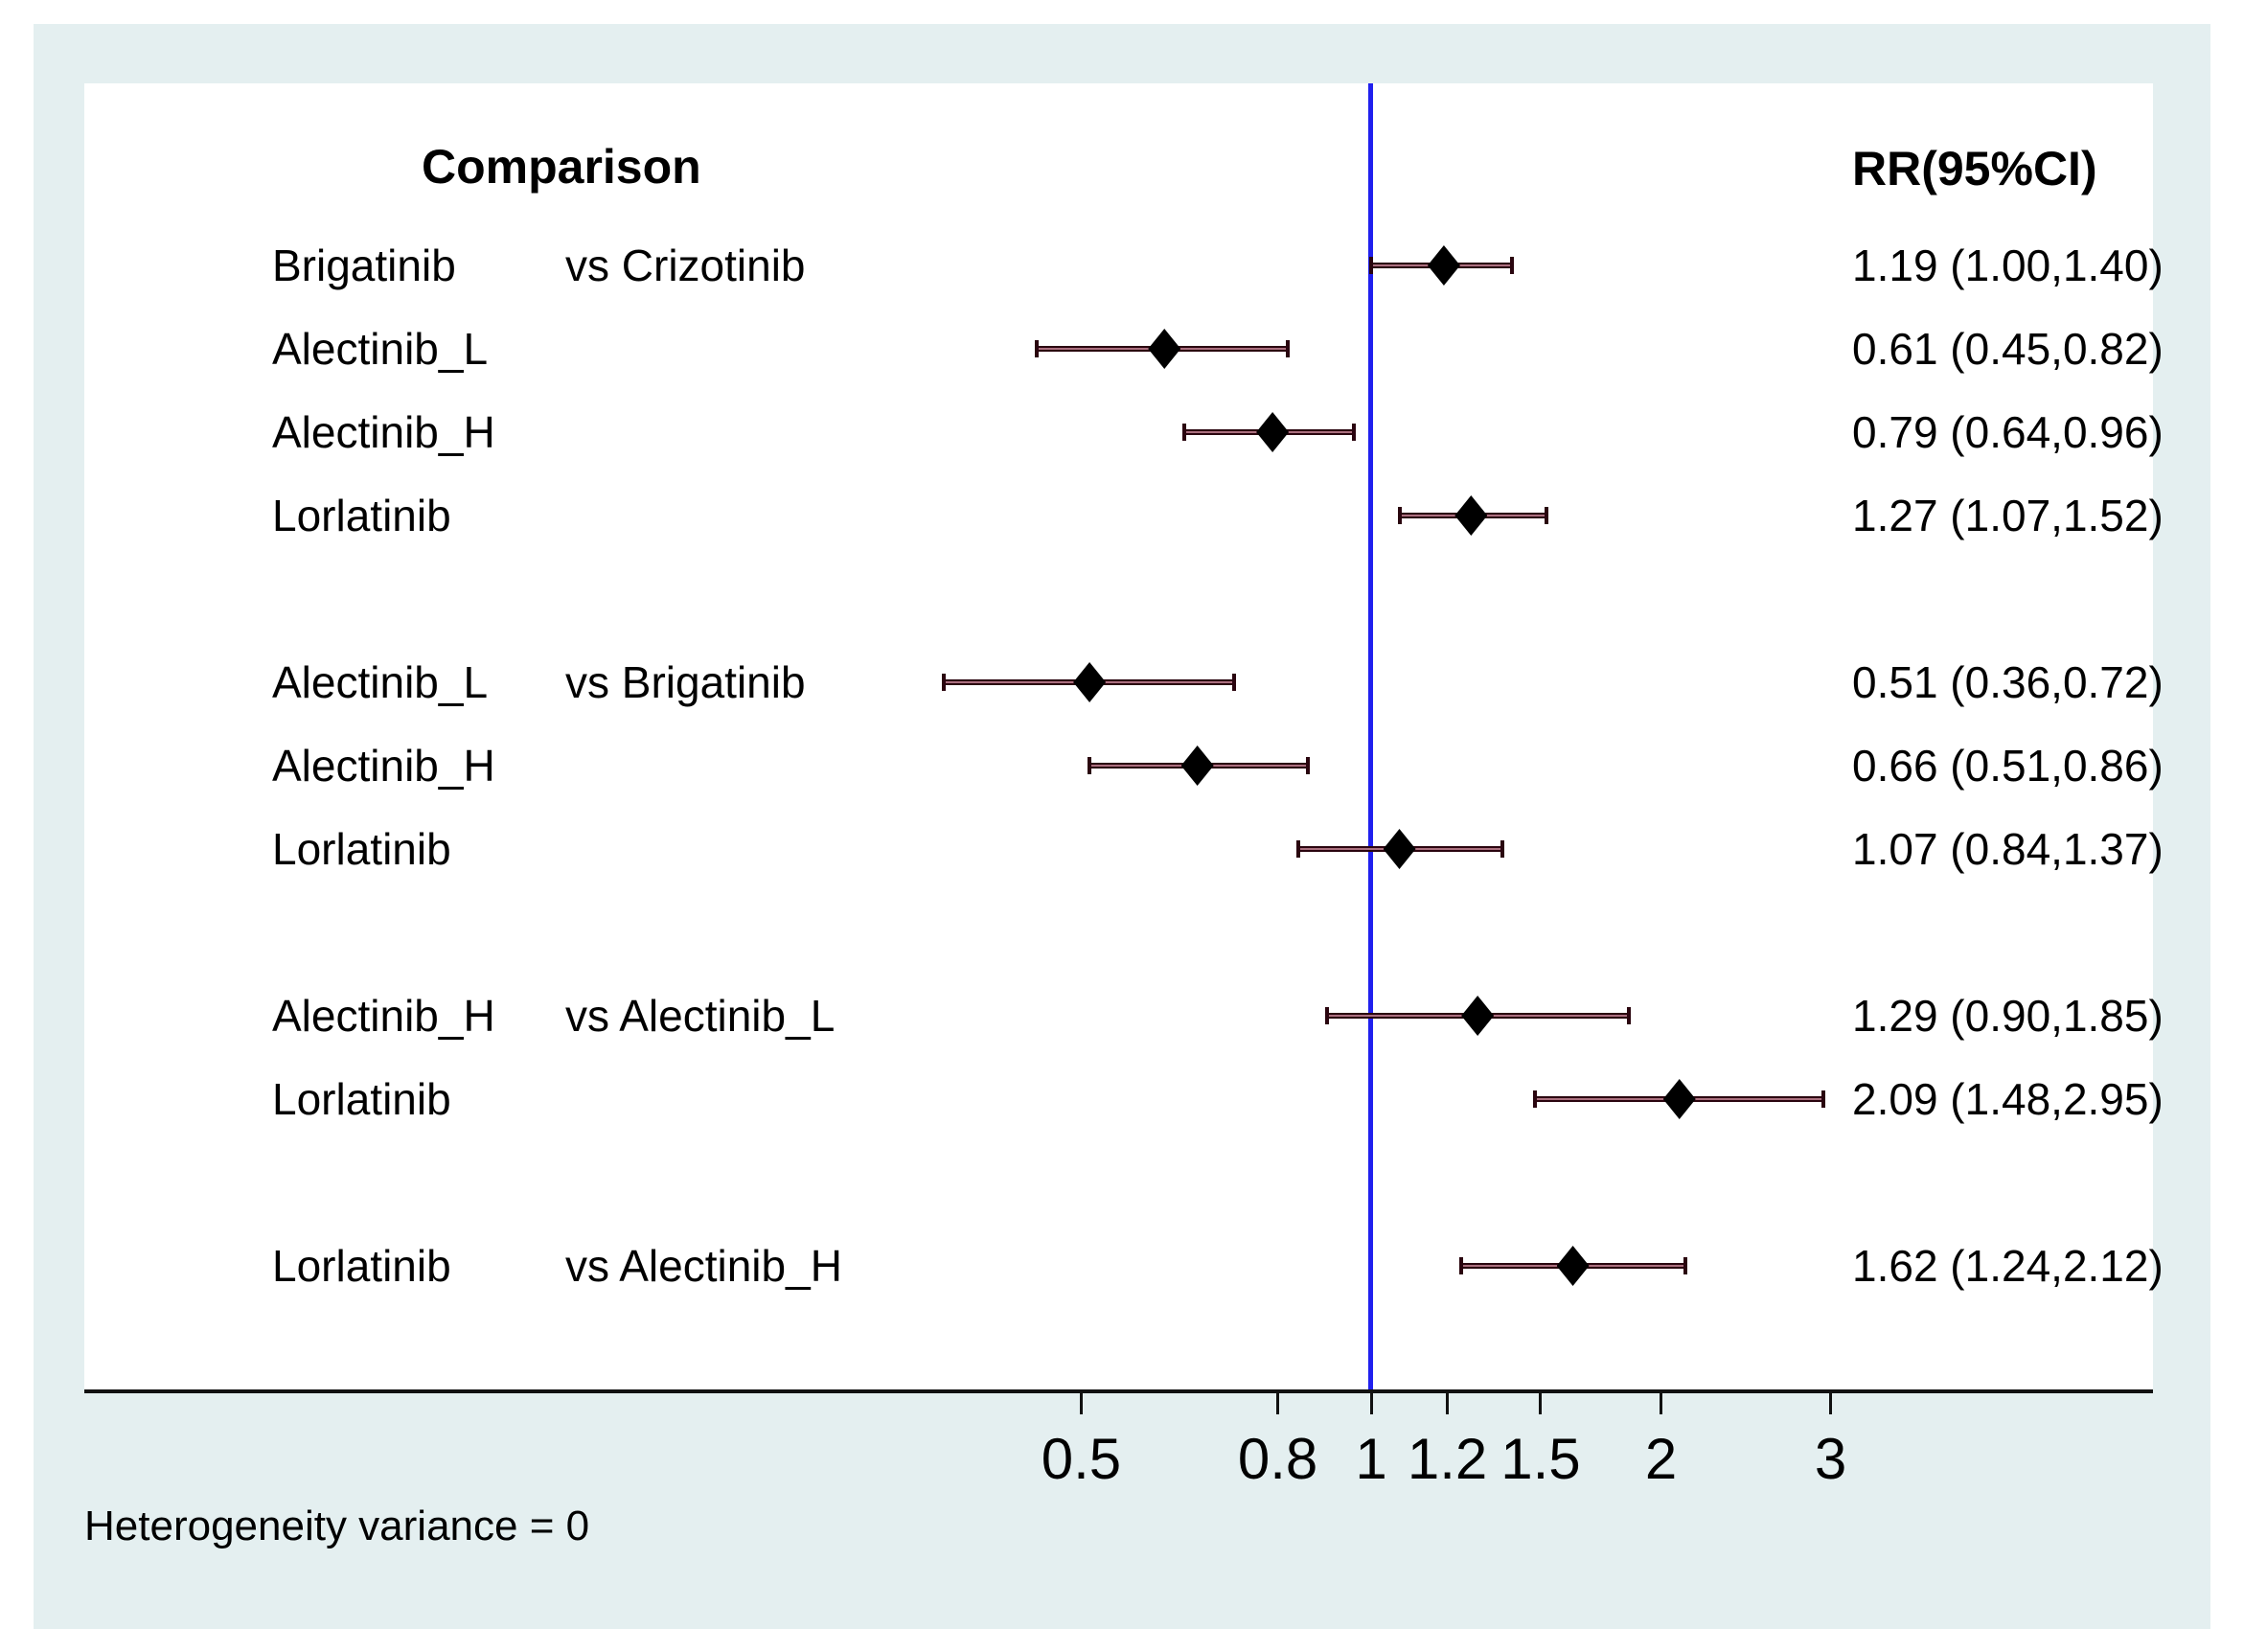 The image size is (2244, 1652). I want to click on rr-ci-value-label: 2.09 (1.48,2.95), so click(2008, 1099).